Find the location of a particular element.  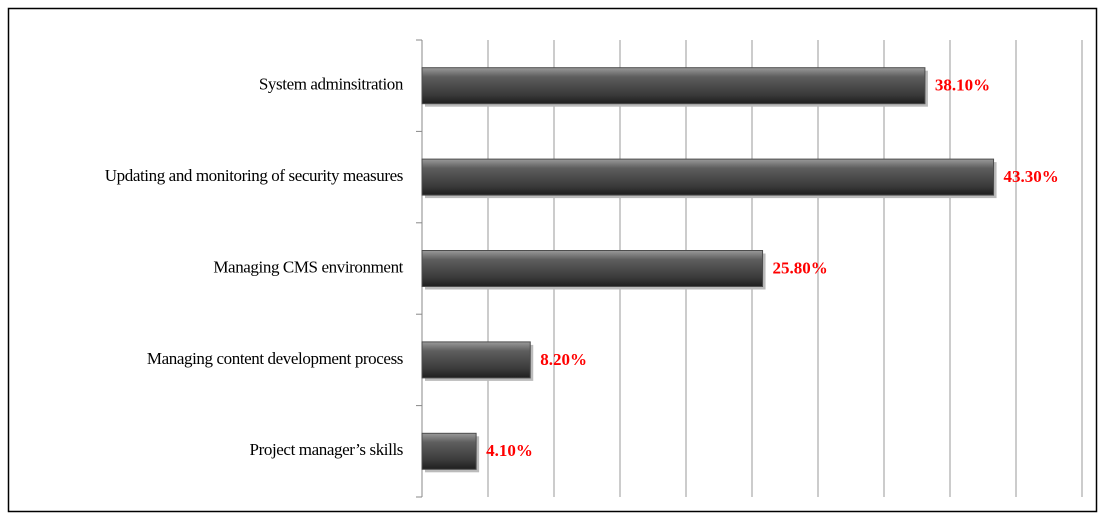

data-label: 38.10% is located at coordinates (962, 85).